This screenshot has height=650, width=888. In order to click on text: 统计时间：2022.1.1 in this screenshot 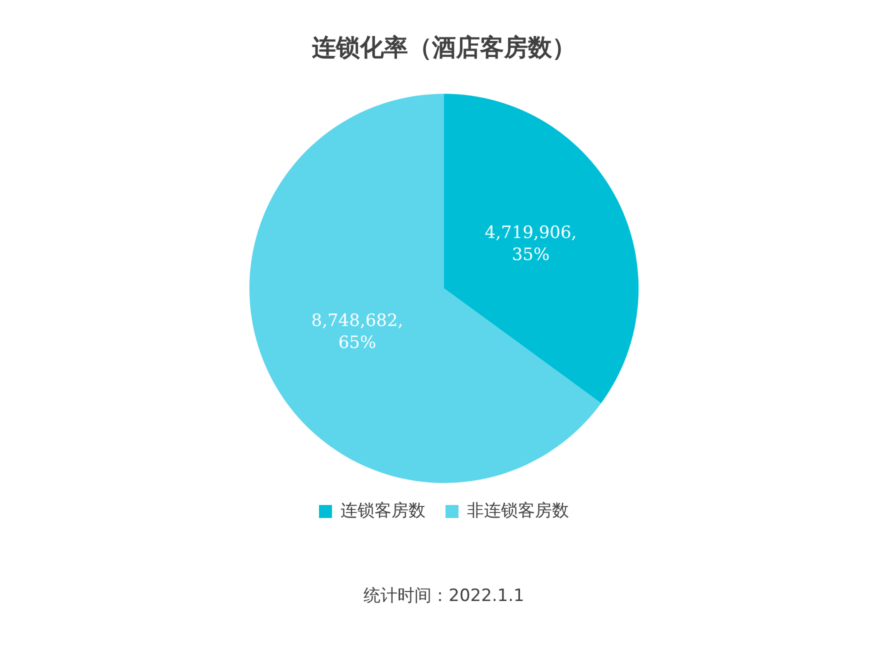, I will do `click(444, 596)`.